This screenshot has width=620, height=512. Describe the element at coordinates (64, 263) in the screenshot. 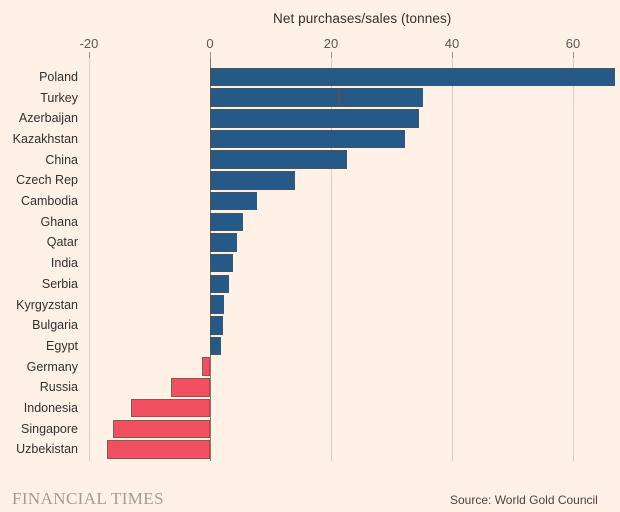

I see `category-label-india: India` at that location.